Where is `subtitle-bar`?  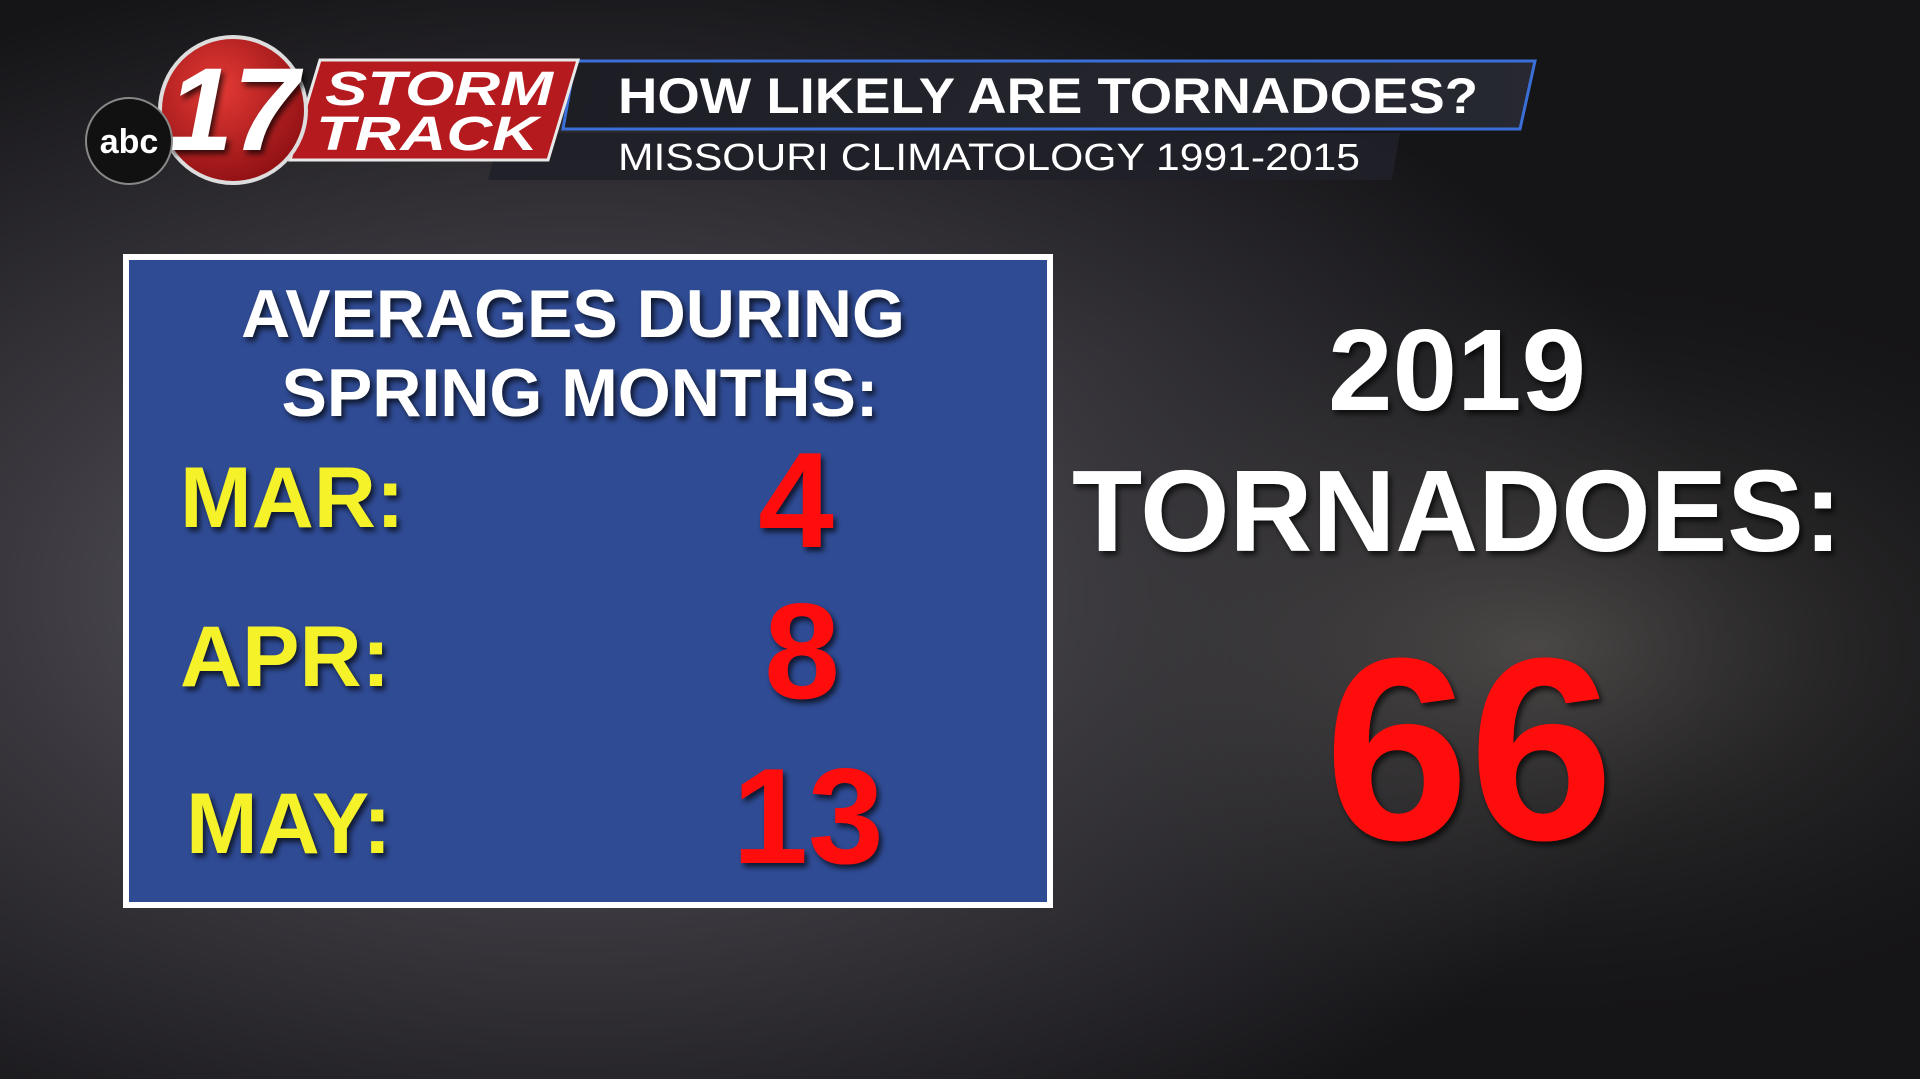
subtitle-bar is located at coordinates (944, 156).